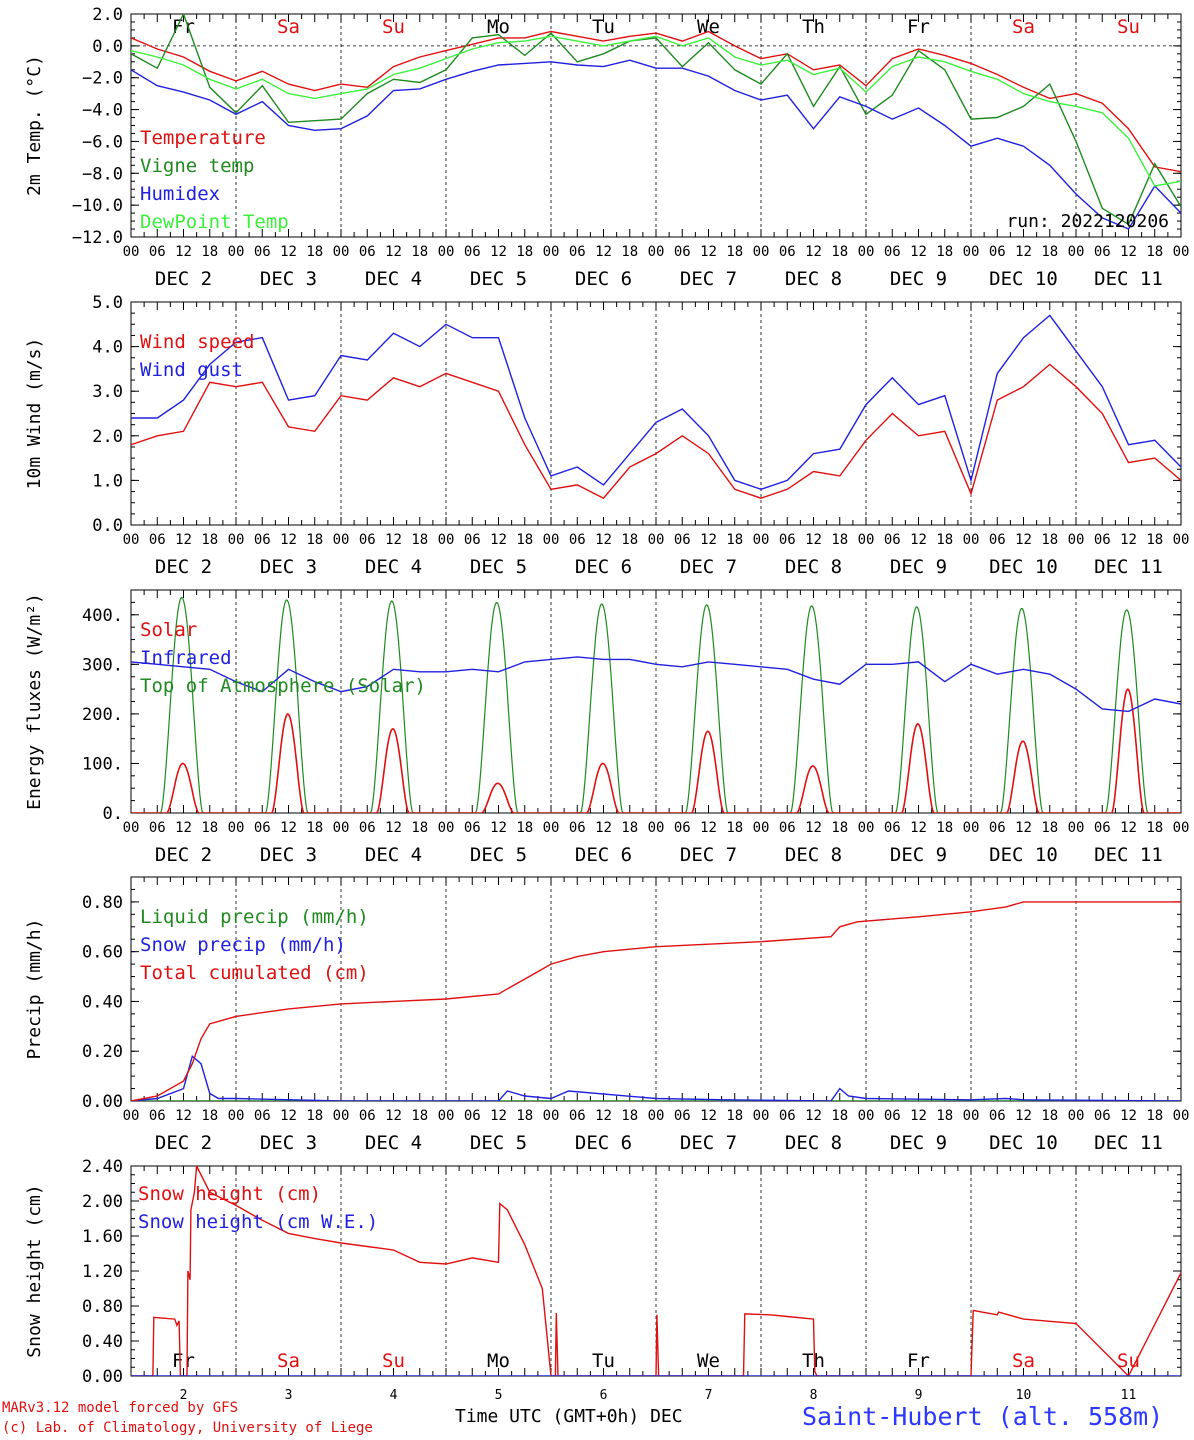  I want to click on y-tick-label: 2.0, so click(107, 15).